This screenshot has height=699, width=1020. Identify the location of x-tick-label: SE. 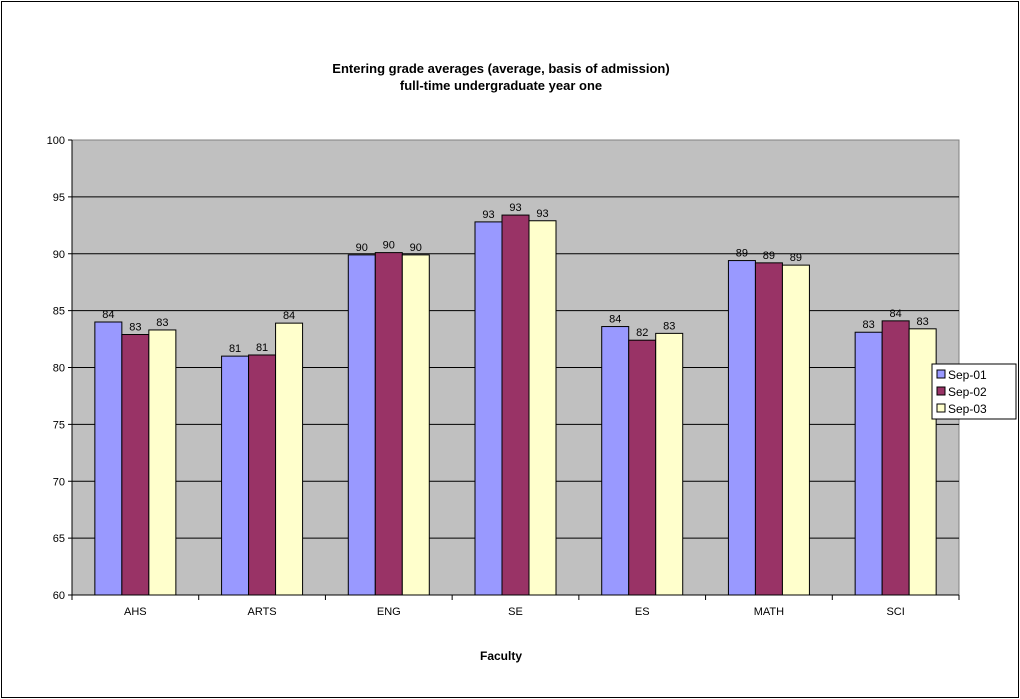
(515, 612).